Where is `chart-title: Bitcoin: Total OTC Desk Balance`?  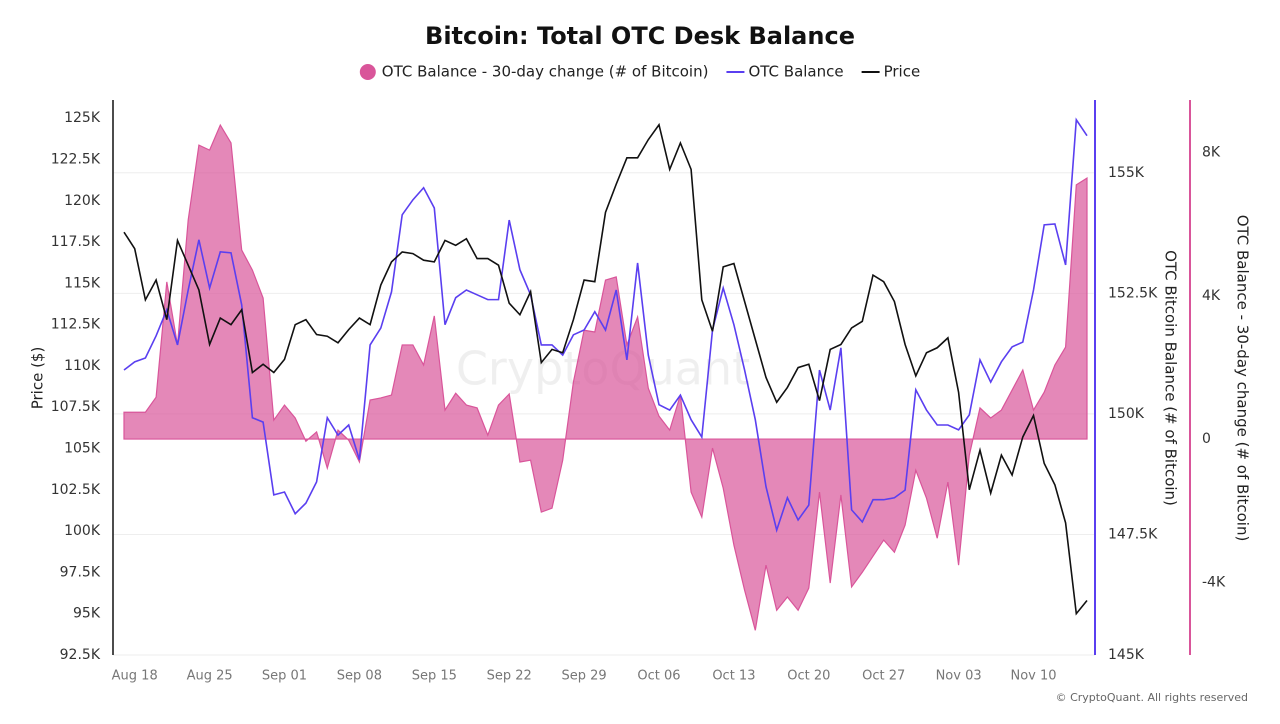 chart-title: Bitcoin: Total OTC Desk Balance is located at coordinates (640, 36).